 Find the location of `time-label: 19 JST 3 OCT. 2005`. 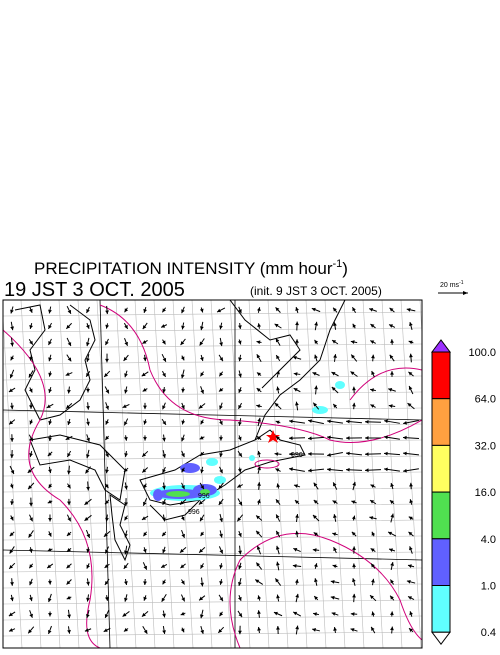

time-label: 19 JST 3 OCT. 2005 is located at coordinates (94, 290).